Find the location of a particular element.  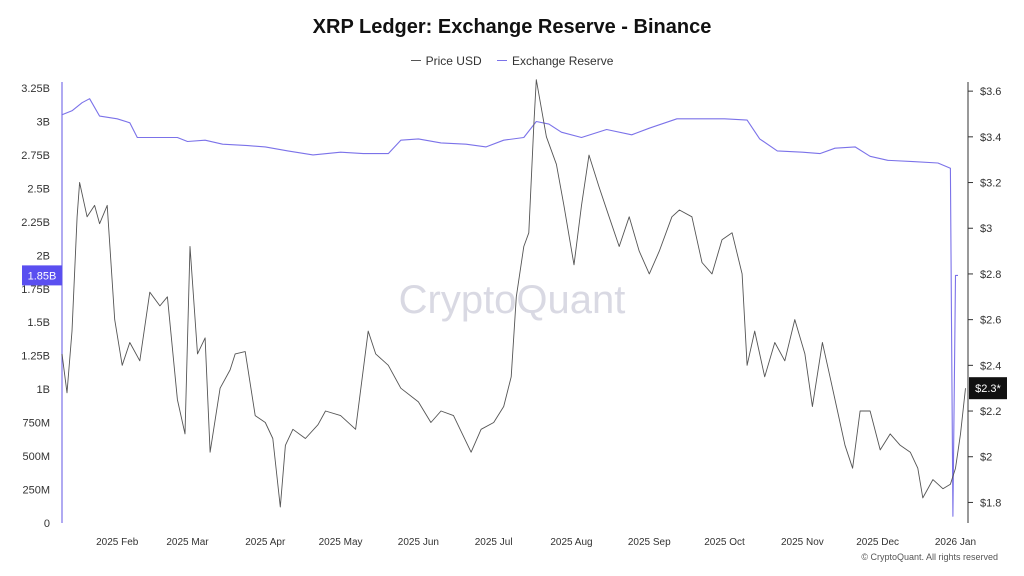

x-tick-label: 2025 Aug is located at coordinates (571, 542).